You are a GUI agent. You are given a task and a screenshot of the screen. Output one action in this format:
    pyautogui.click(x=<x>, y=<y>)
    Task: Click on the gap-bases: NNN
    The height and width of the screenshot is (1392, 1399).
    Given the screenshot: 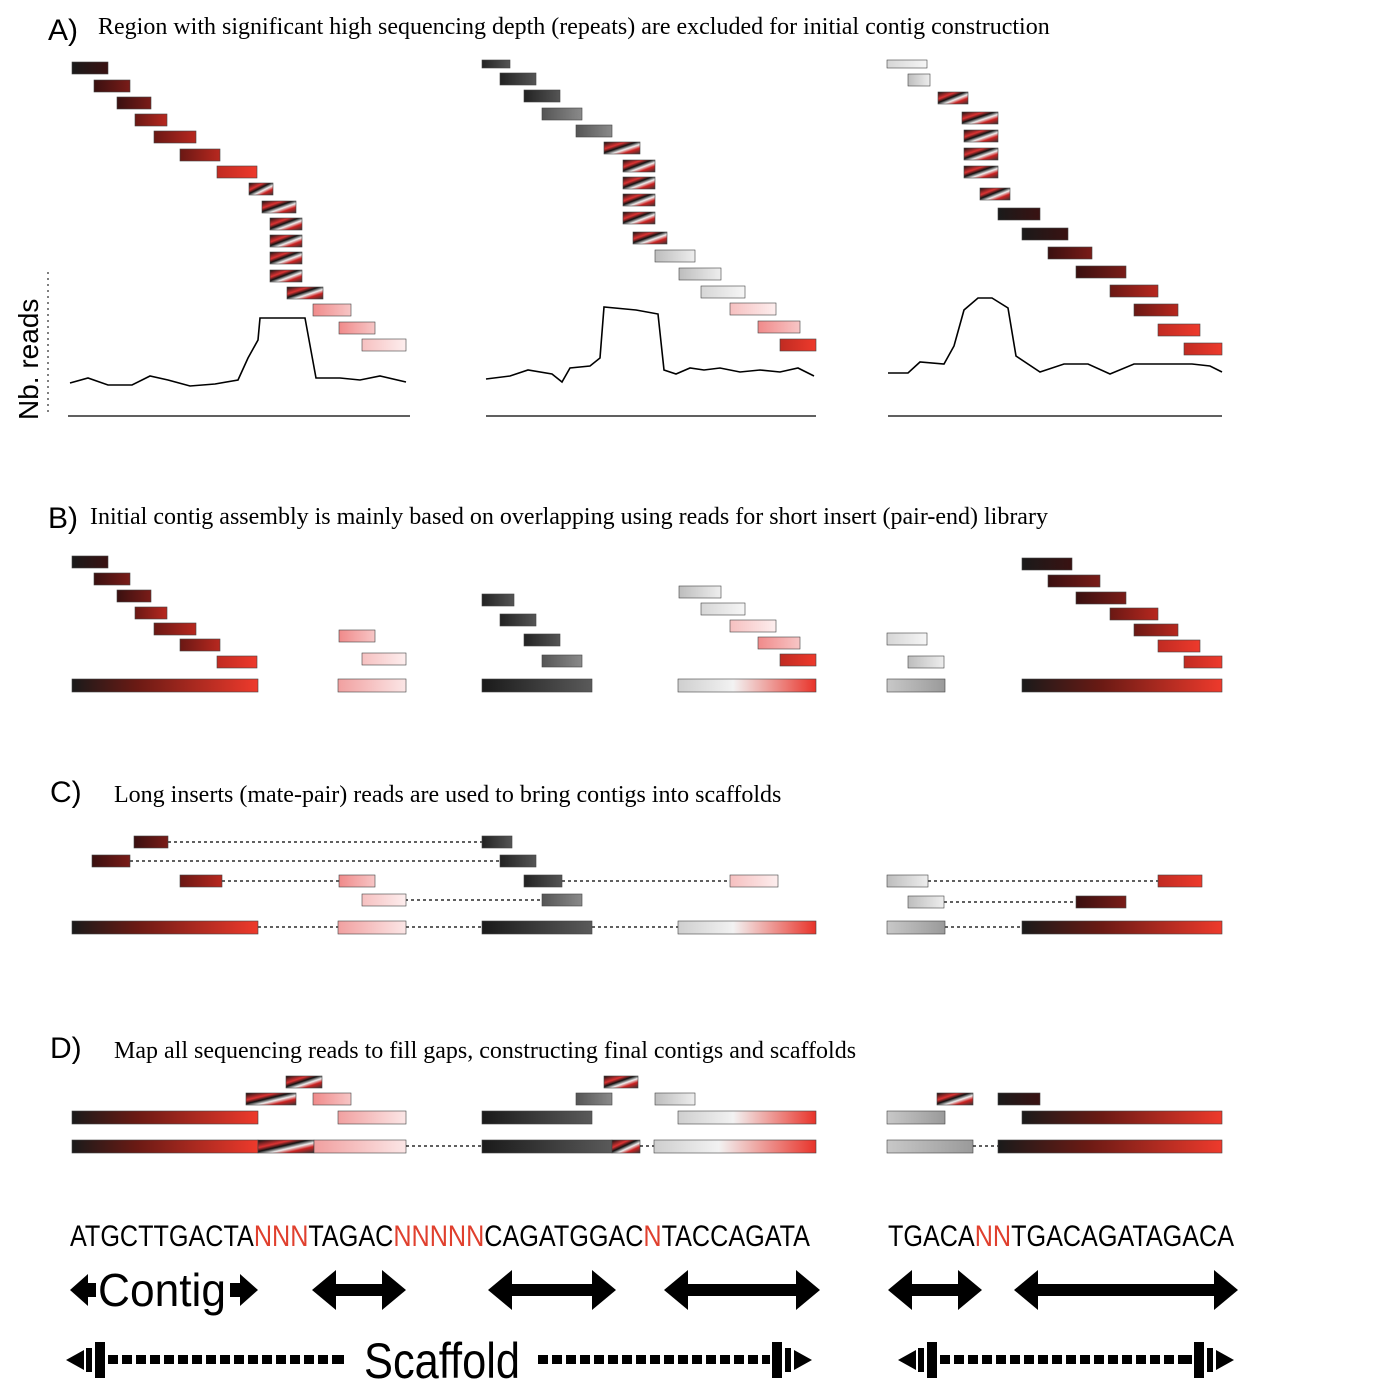 What is the action you would take?
    pyautogui.click(x=281, y=1236)
    